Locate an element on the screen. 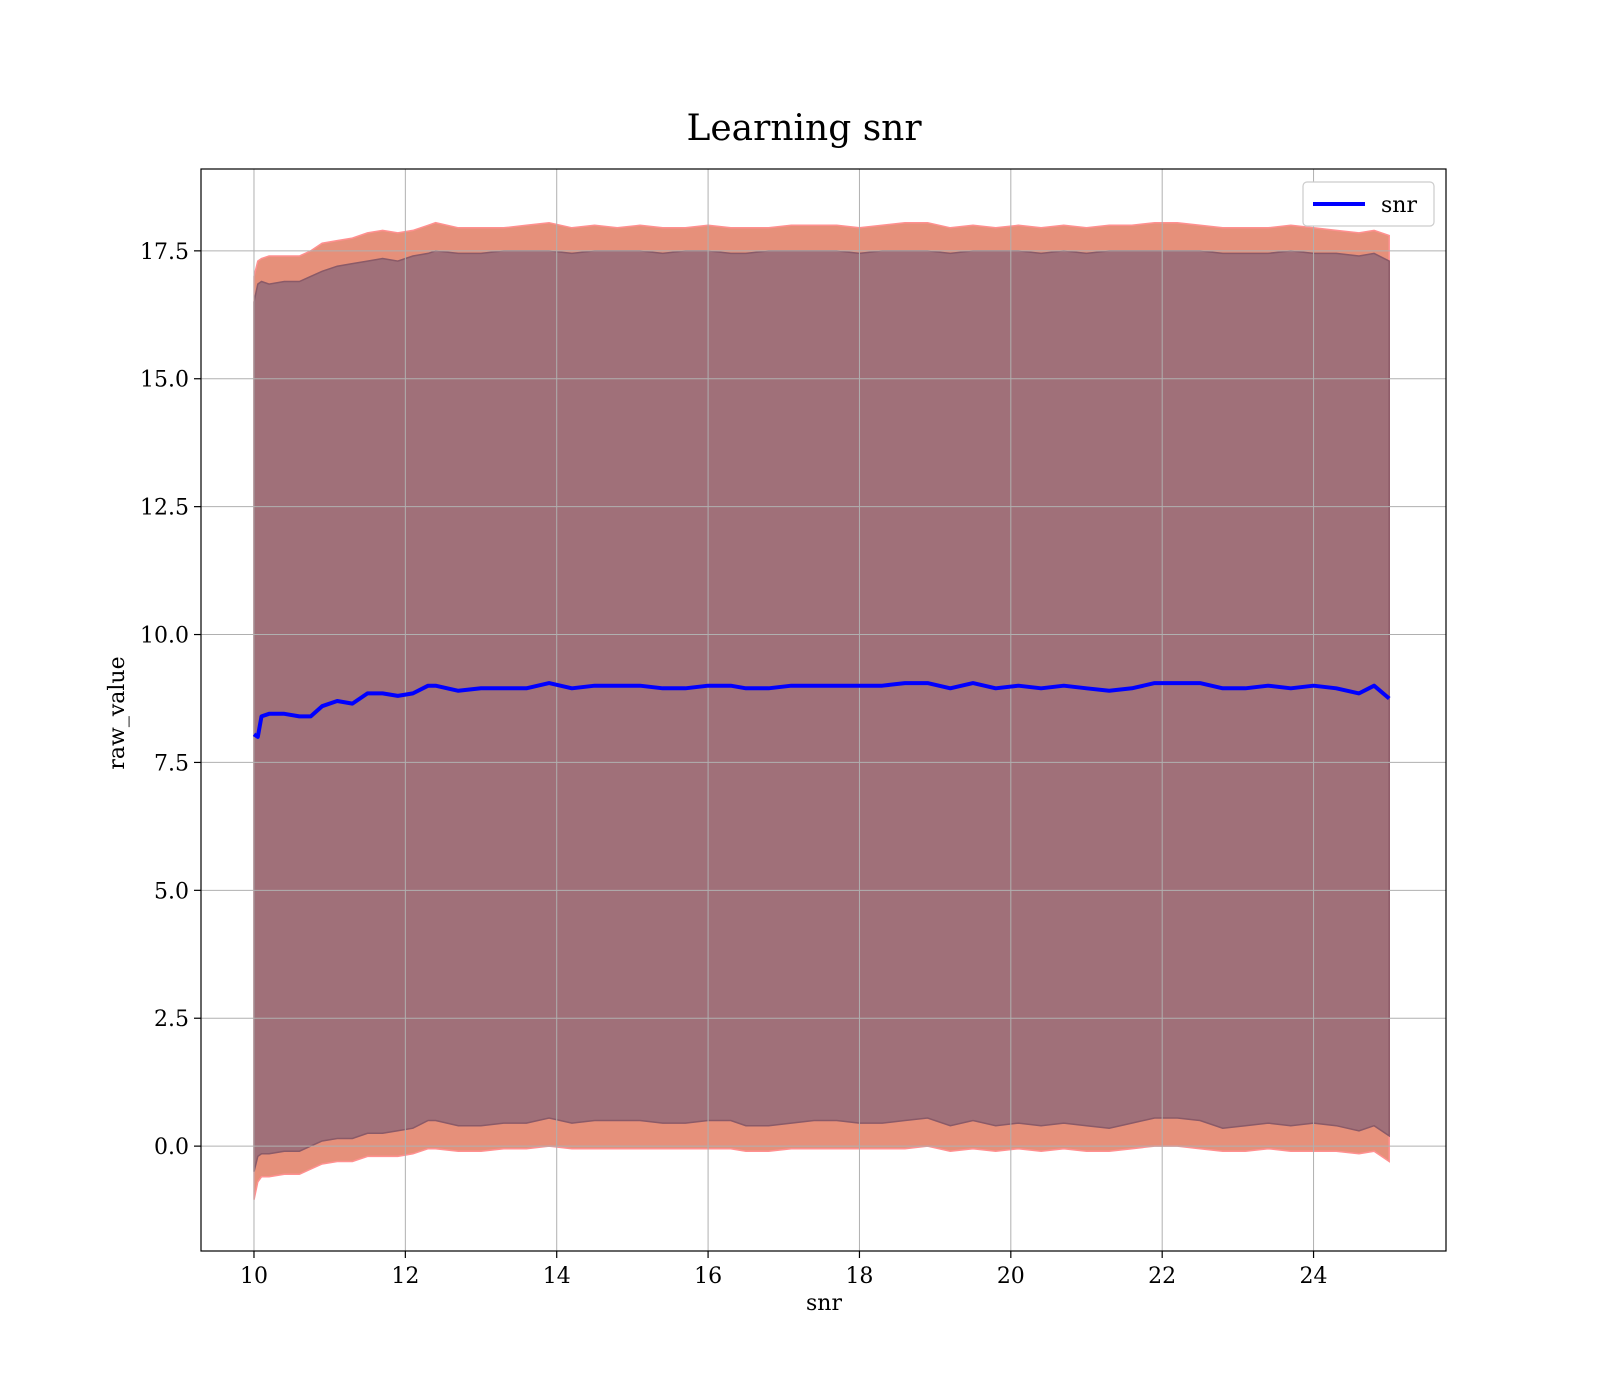  y-ticks: 0.0 2.5 5.0 7.5 10.0 12.5 15.0 17.5 is located at coordinates (170, 700).